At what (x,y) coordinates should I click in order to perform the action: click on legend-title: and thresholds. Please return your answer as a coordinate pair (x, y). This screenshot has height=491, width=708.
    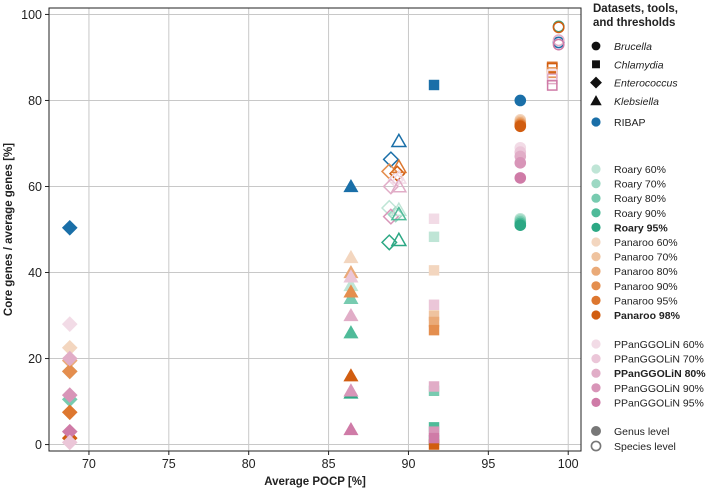
    Looking at the image, I should click on (634, 23).